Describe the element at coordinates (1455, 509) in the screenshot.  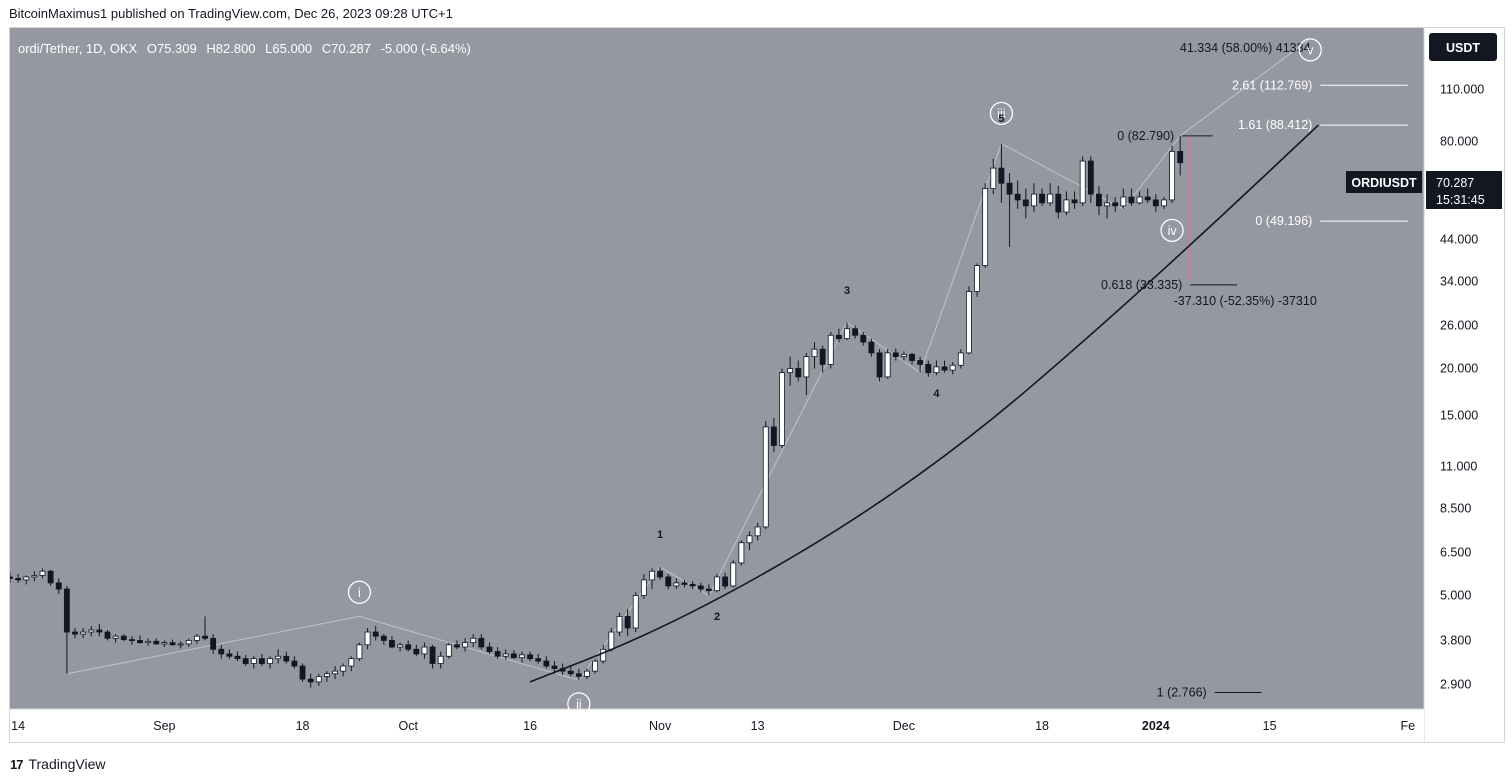
I see `y-tick-label: 8.500` at that location.